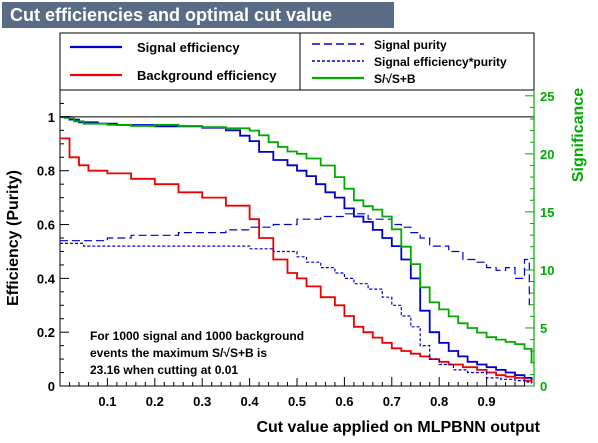 The height and width of the screenshot is (443, 598). I want to click on y2-tick-label: 25, so click(547, 96).